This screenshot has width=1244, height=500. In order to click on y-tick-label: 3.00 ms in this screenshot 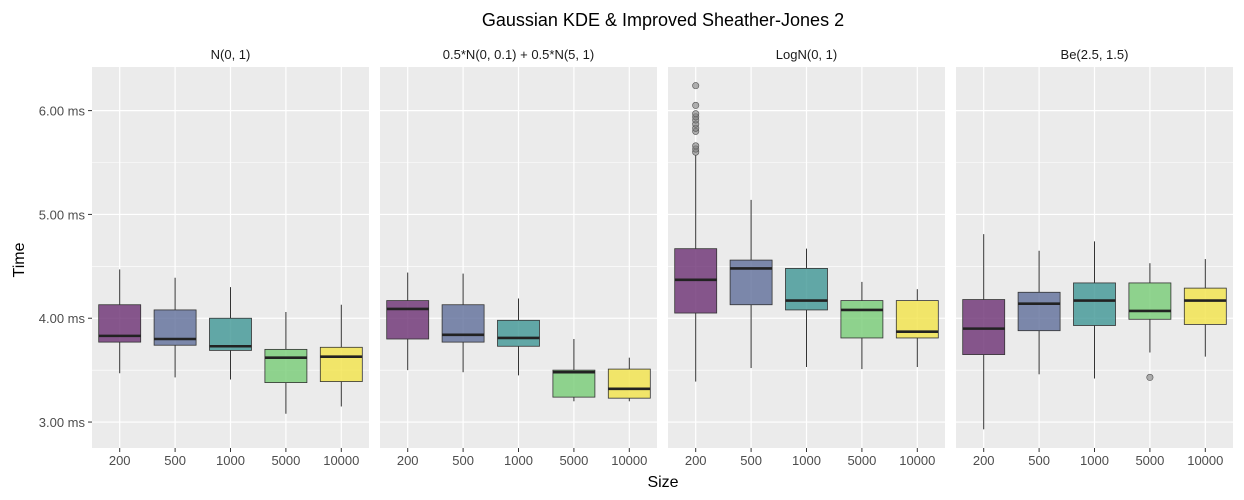, I will do `click(62, 422)`.